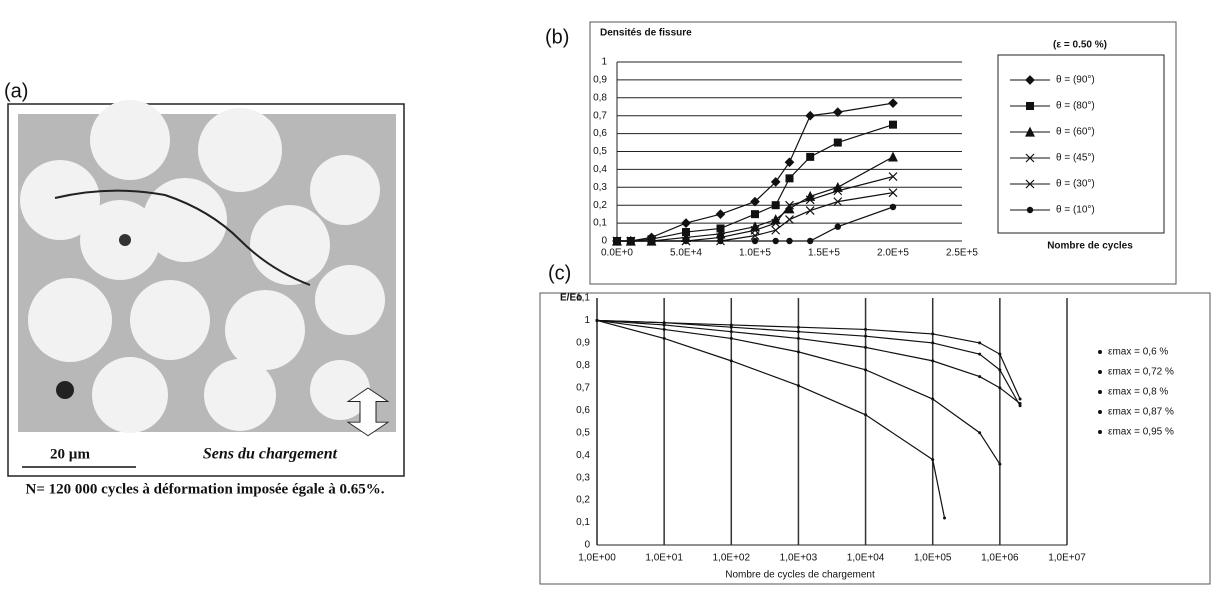  What do you see at coordinates (1090, 246) in the screenshot?
I see `x-axis-title: Nombre de cycles` at bounding box center [1090, 246].